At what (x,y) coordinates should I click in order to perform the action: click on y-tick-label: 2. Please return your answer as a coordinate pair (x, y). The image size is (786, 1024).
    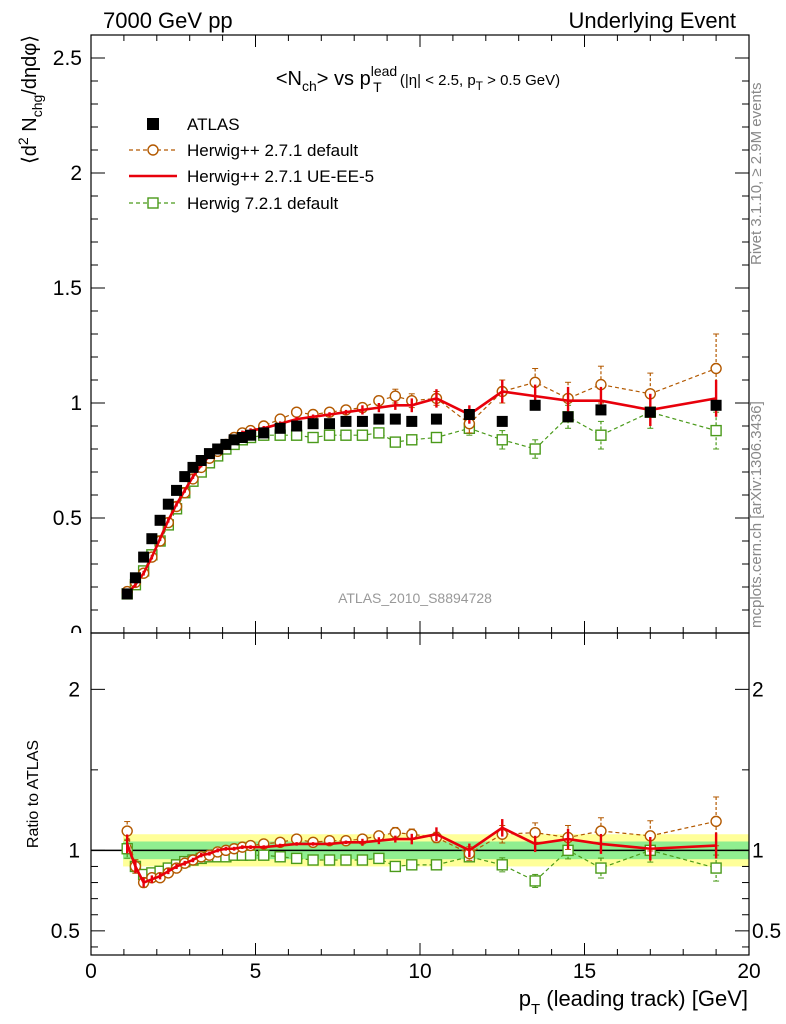
    Looking at the image, I should click on (76, 173).